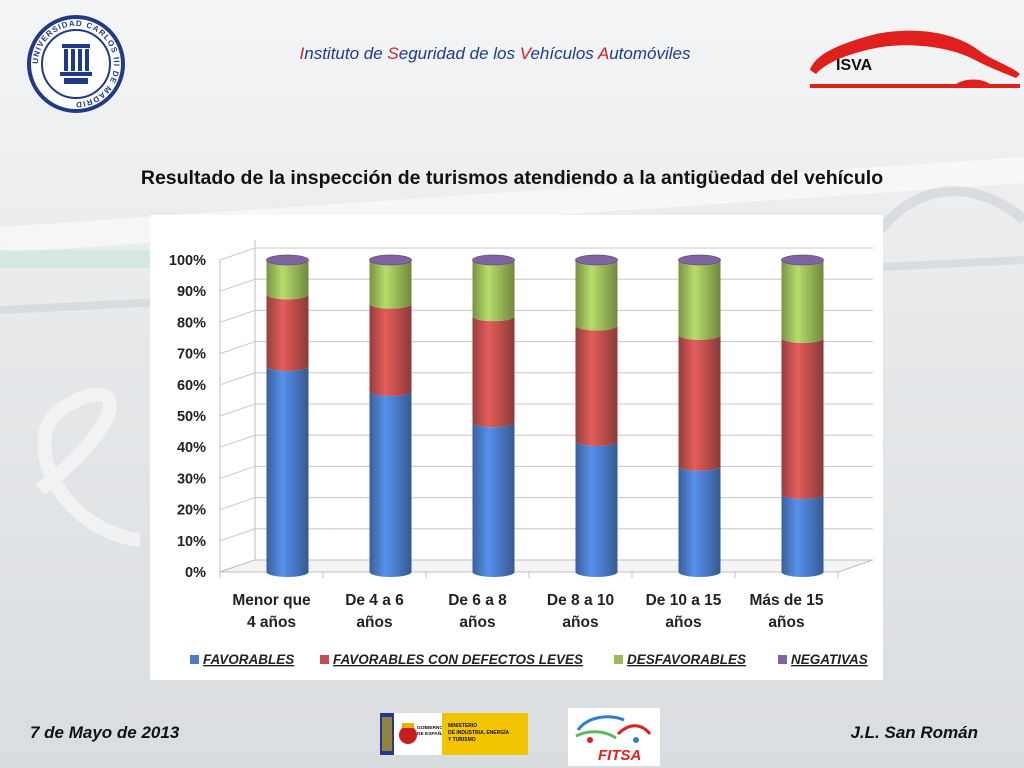  I want to click on x-category-label: Menor que, so click(271, 600).